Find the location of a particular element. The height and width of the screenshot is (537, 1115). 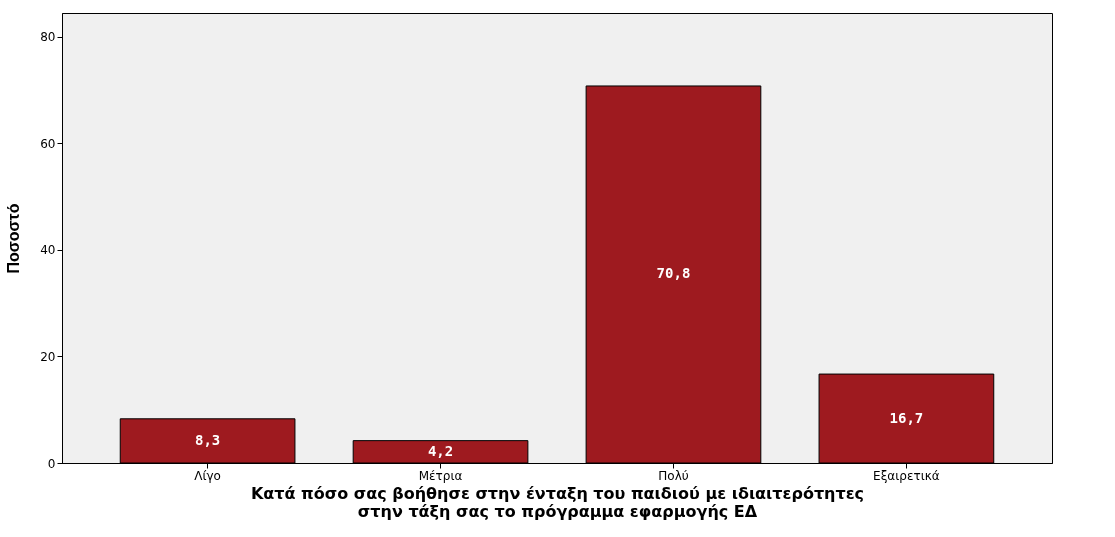

y-tick-label: 60 is located at coordinates (48, 143).